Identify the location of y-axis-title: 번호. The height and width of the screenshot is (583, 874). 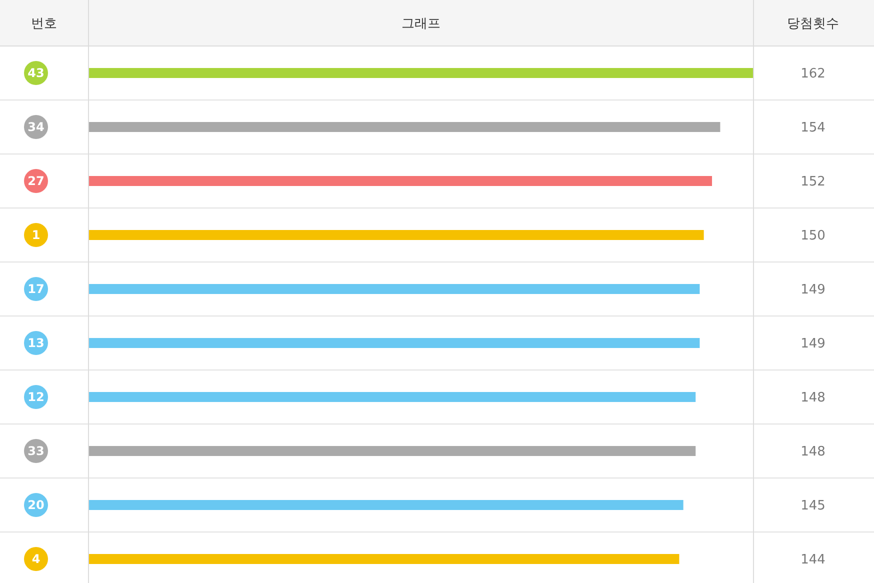
(44, 24).